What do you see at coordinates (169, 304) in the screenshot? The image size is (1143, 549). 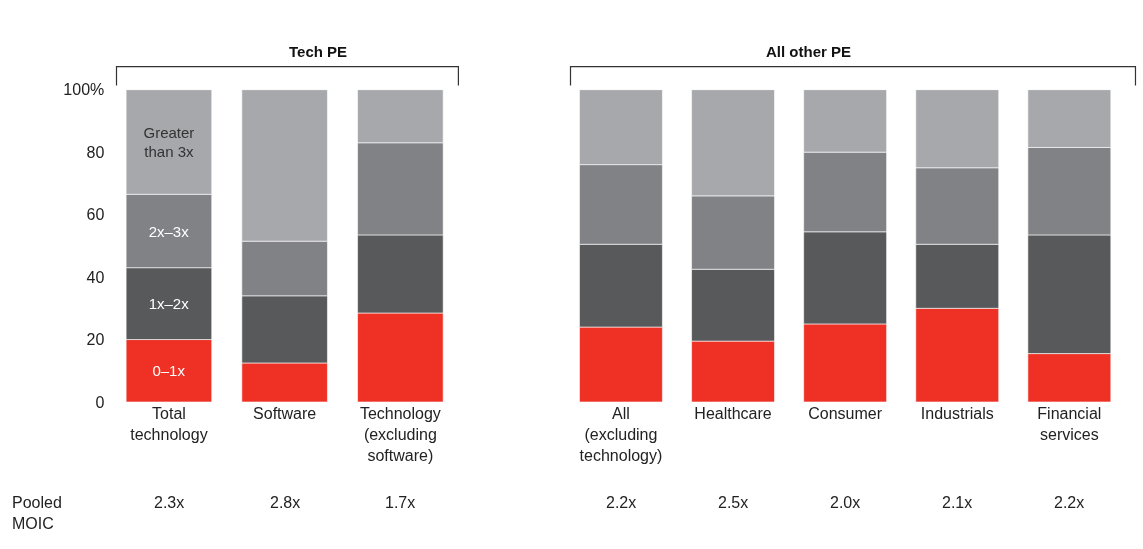 I see `series-label: 1x–2x` at bounding box center [169, 304].